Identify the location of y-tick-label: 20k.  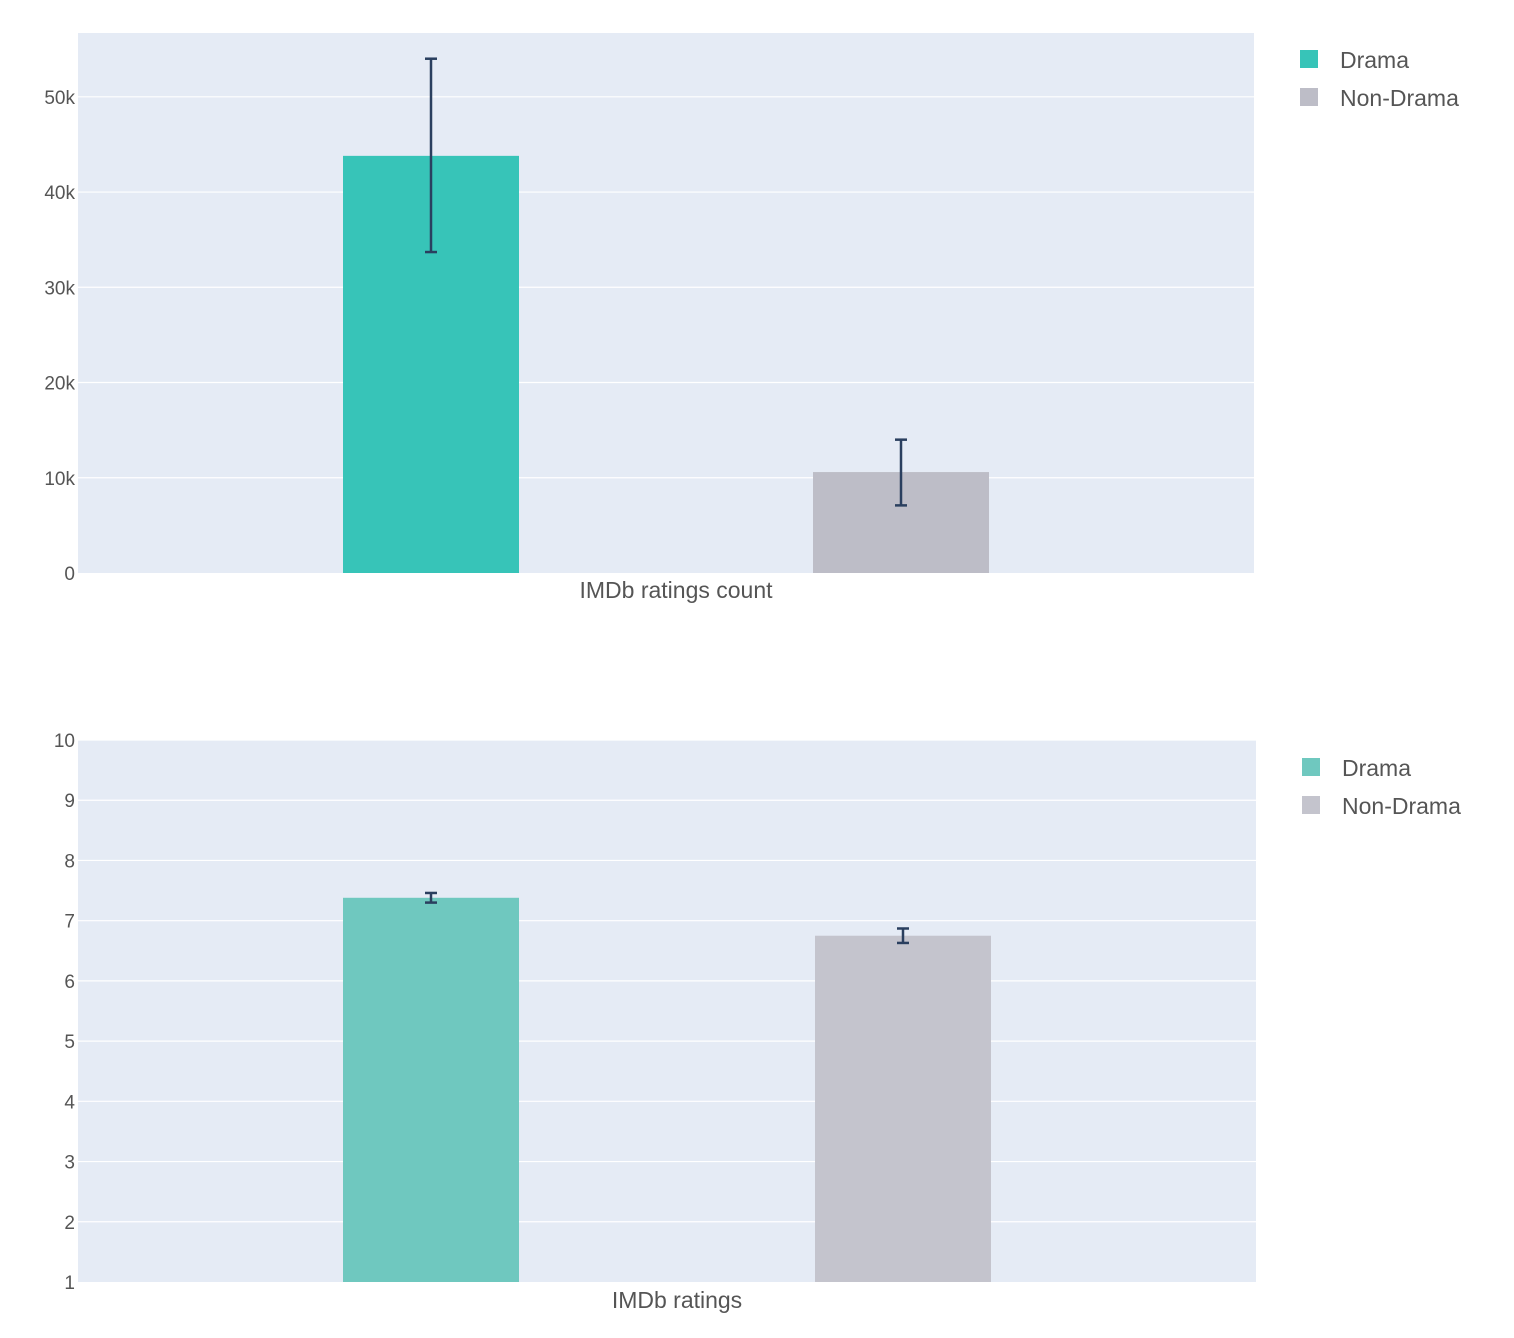
(59, 384).